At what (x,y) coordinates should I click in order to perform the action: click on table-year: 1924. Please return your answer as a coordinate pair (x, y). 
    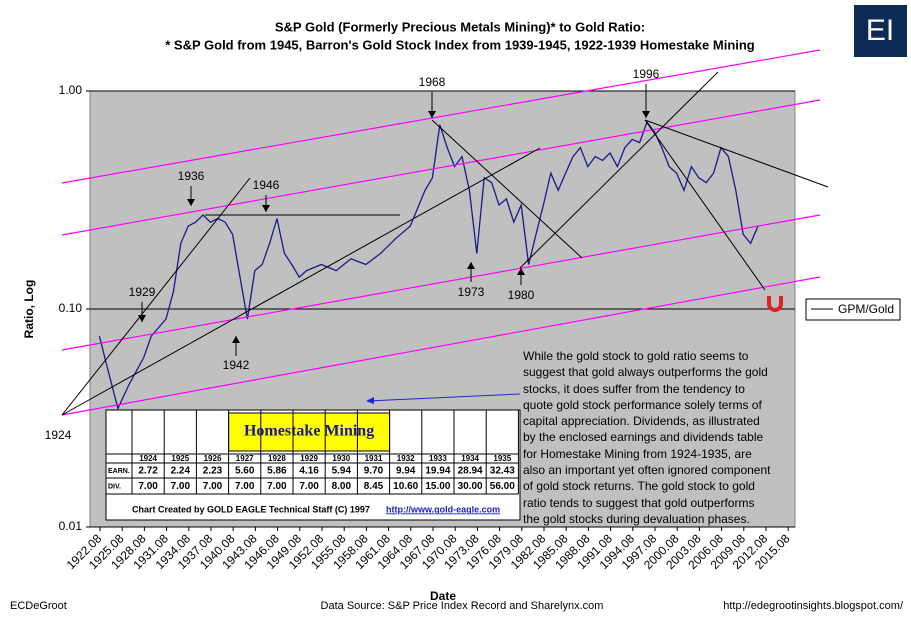
    Looking at the image, I should click on (148, 458).